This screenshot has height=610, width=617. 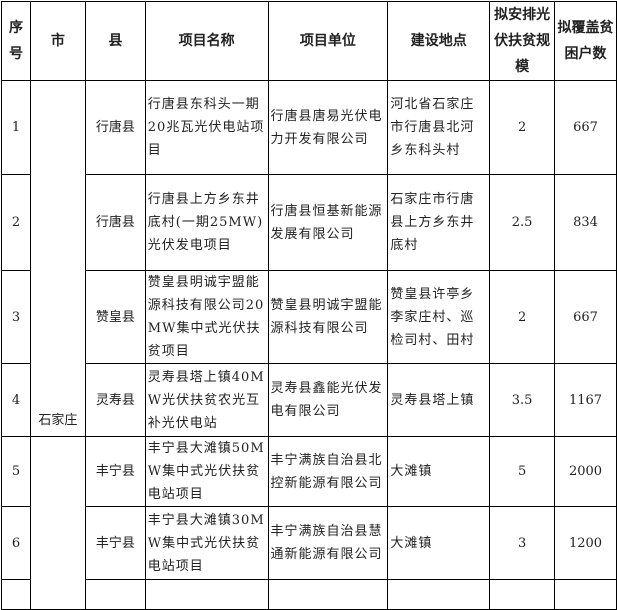 I want to click on cell-site: 石家庄市行唐县上方乡东井底村, so click(x=439, y=222).